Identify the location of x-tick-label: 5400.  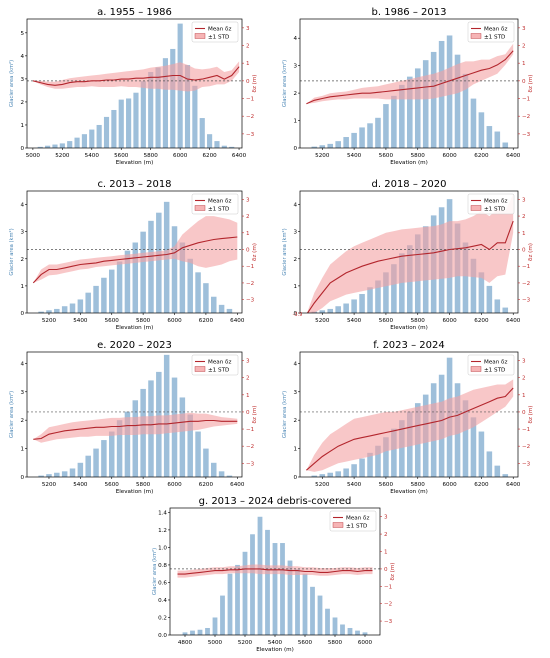
(92, 156).